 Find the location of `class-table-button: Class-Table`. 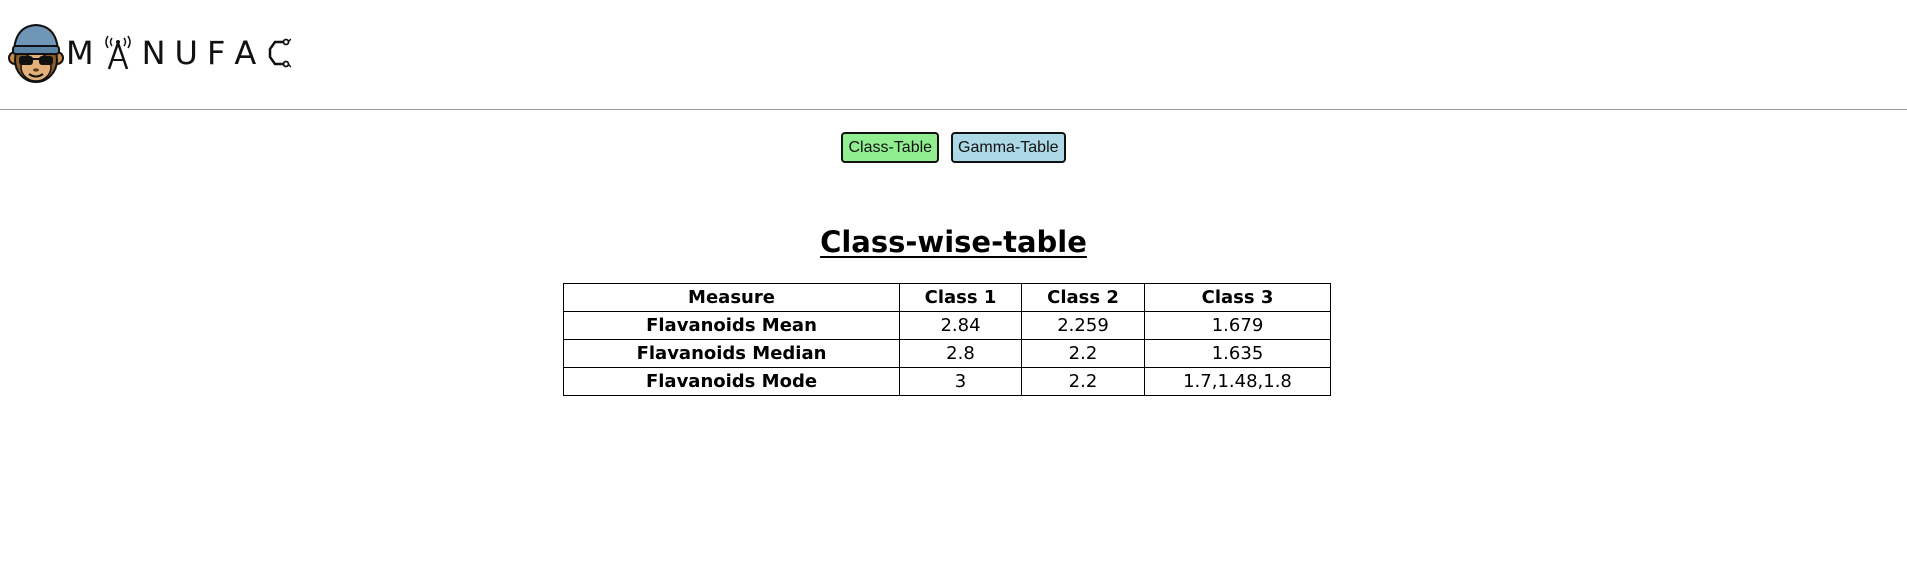

class-table-button: Class-Table is located at coordinates (890, 147).